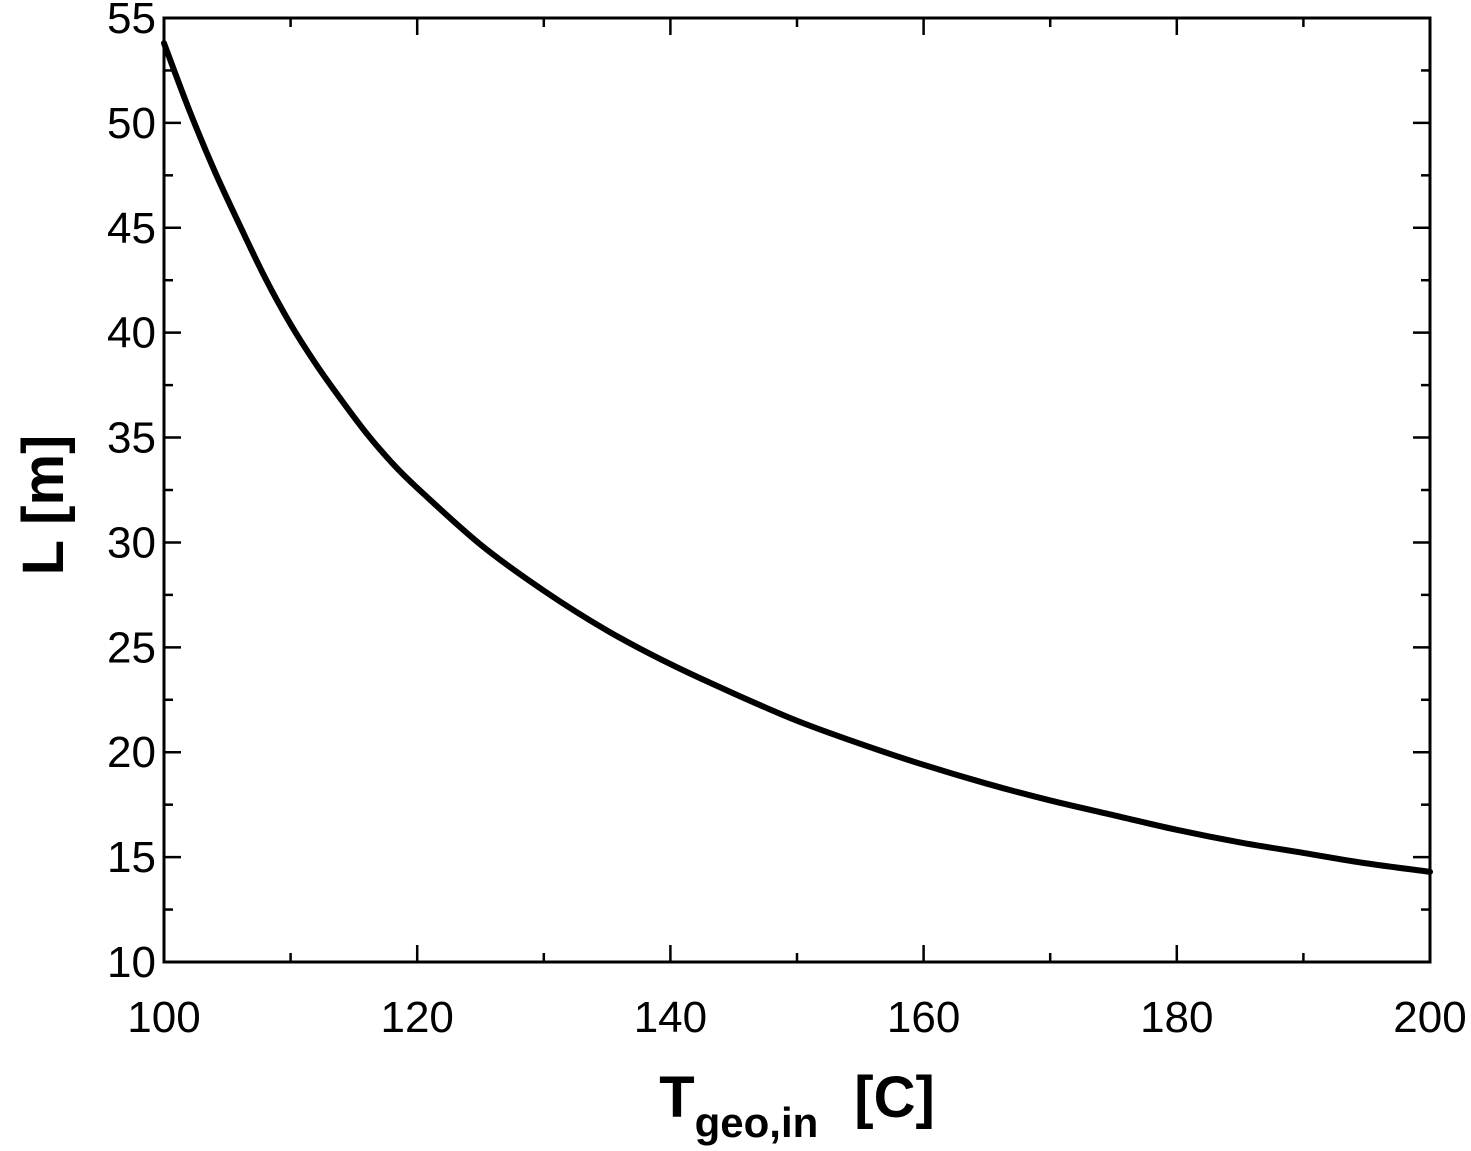 The height and width of the screenshot is (1151, 1471). I want to click on x-tick-label: 160, so click(923, 1017).